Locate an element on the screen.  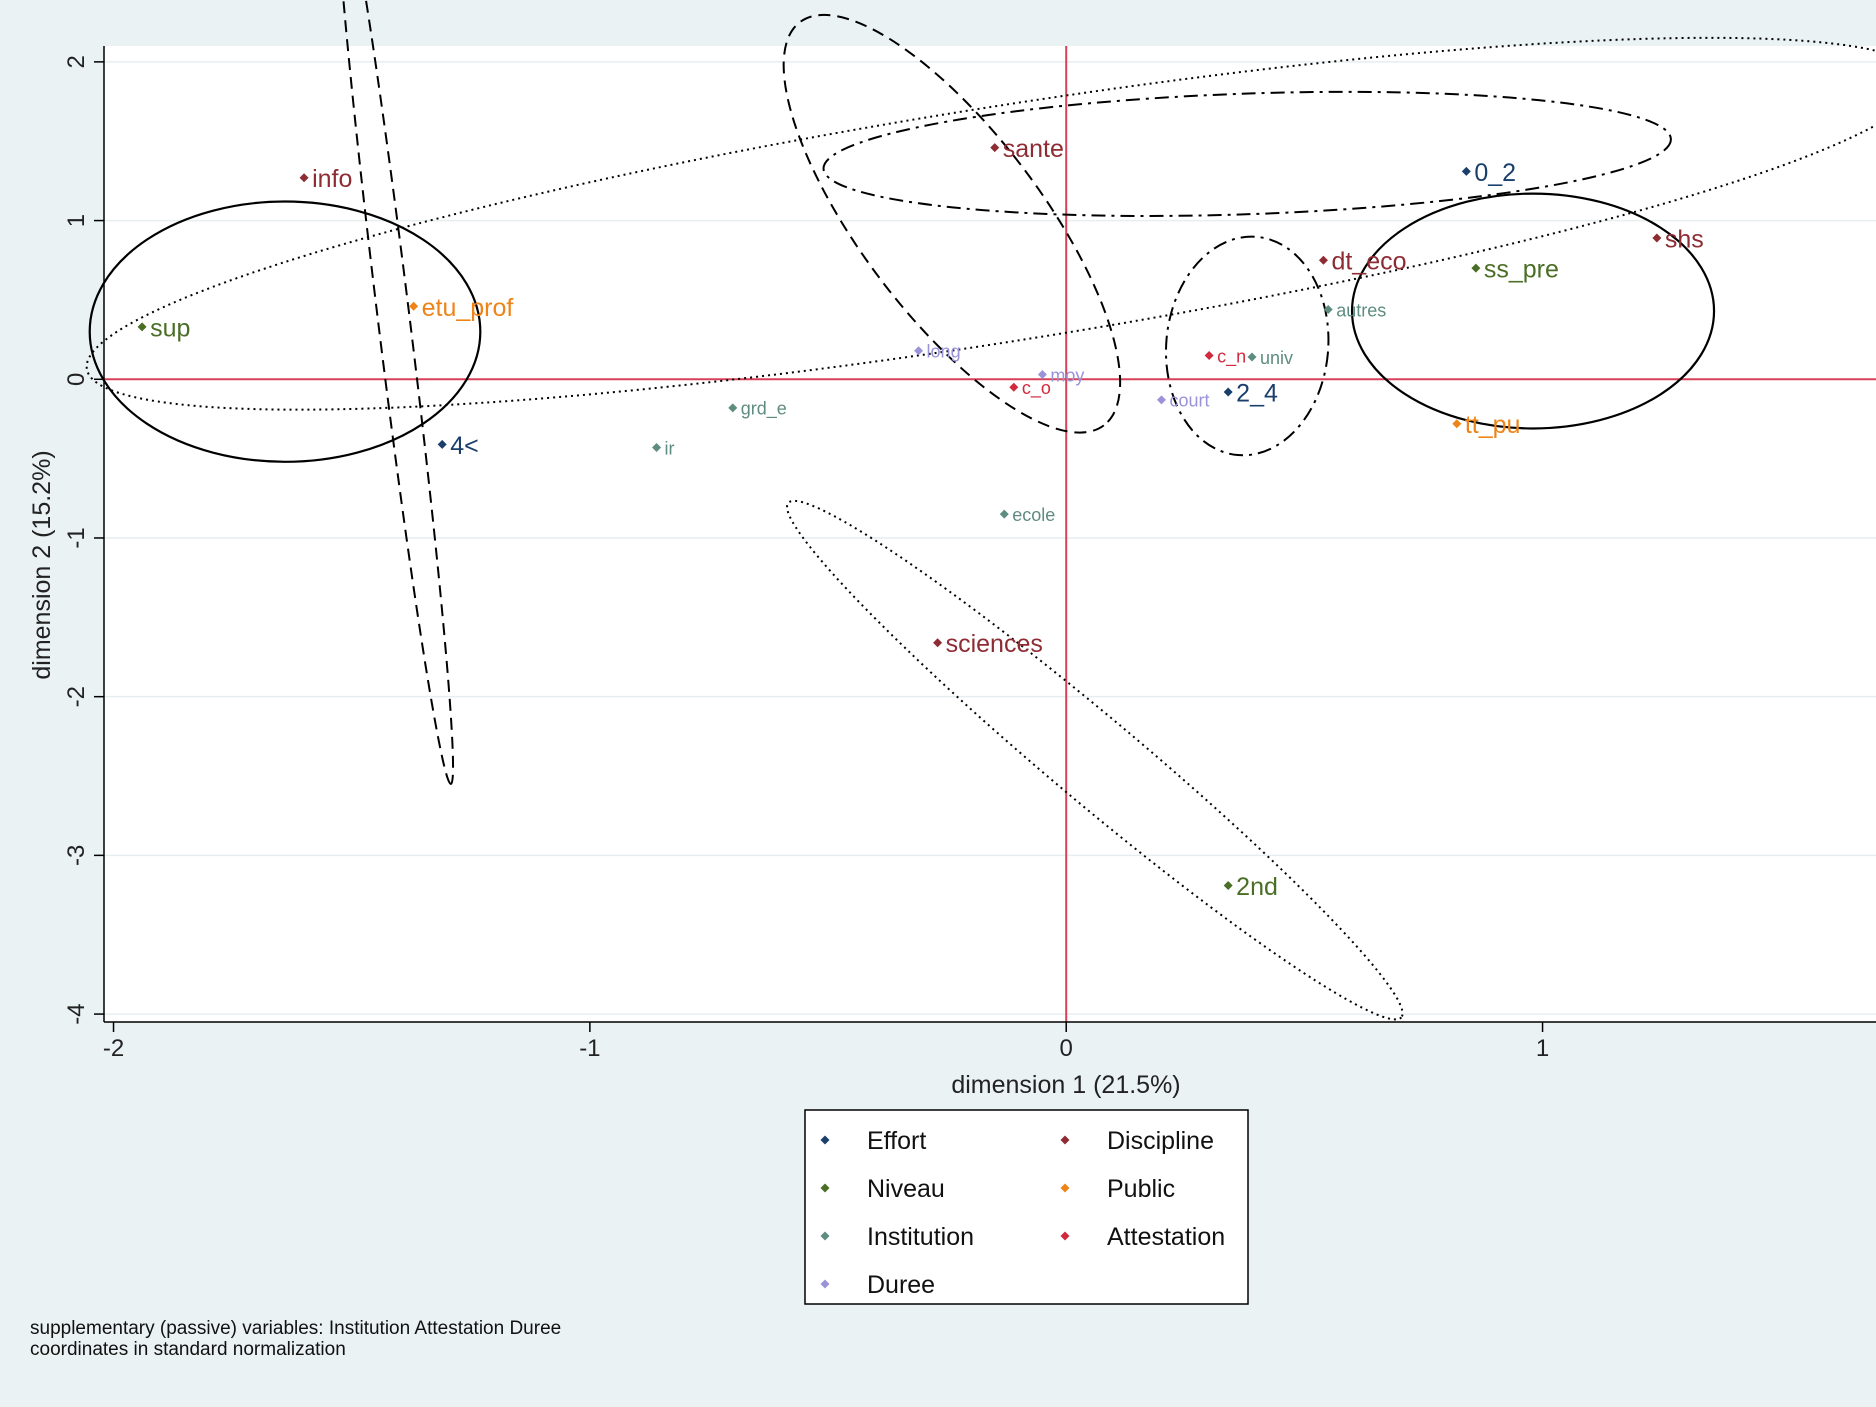
point-ecole is located at coordinates (1004, 514).